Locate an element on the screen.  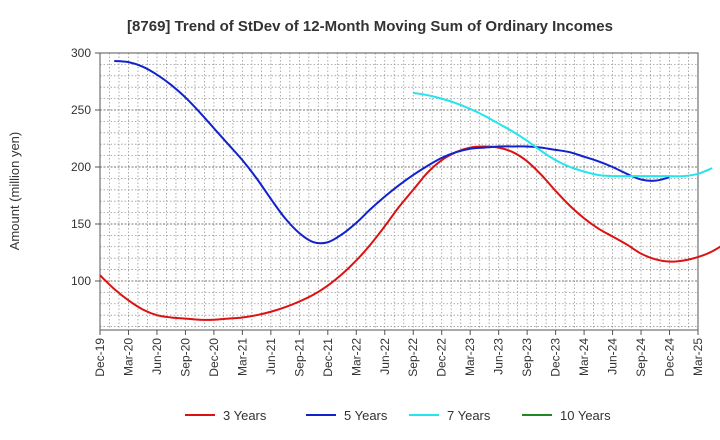
x-tick-label: Dec-23 is located at coordinates (556, 357).